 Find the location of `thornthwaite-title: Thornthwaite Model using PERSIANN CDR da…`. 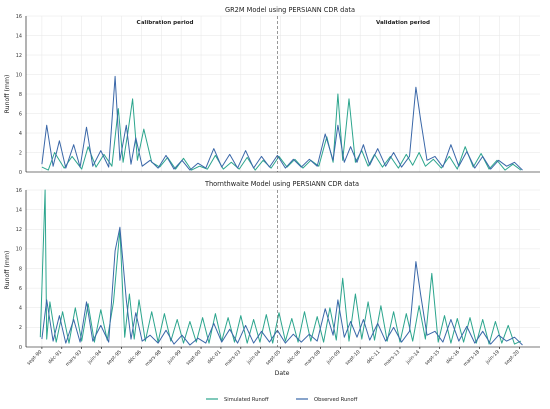

thornthwaite-title: Thornthwaite Model using PERSIANN CDR da… is located at coordinates (281, 184).